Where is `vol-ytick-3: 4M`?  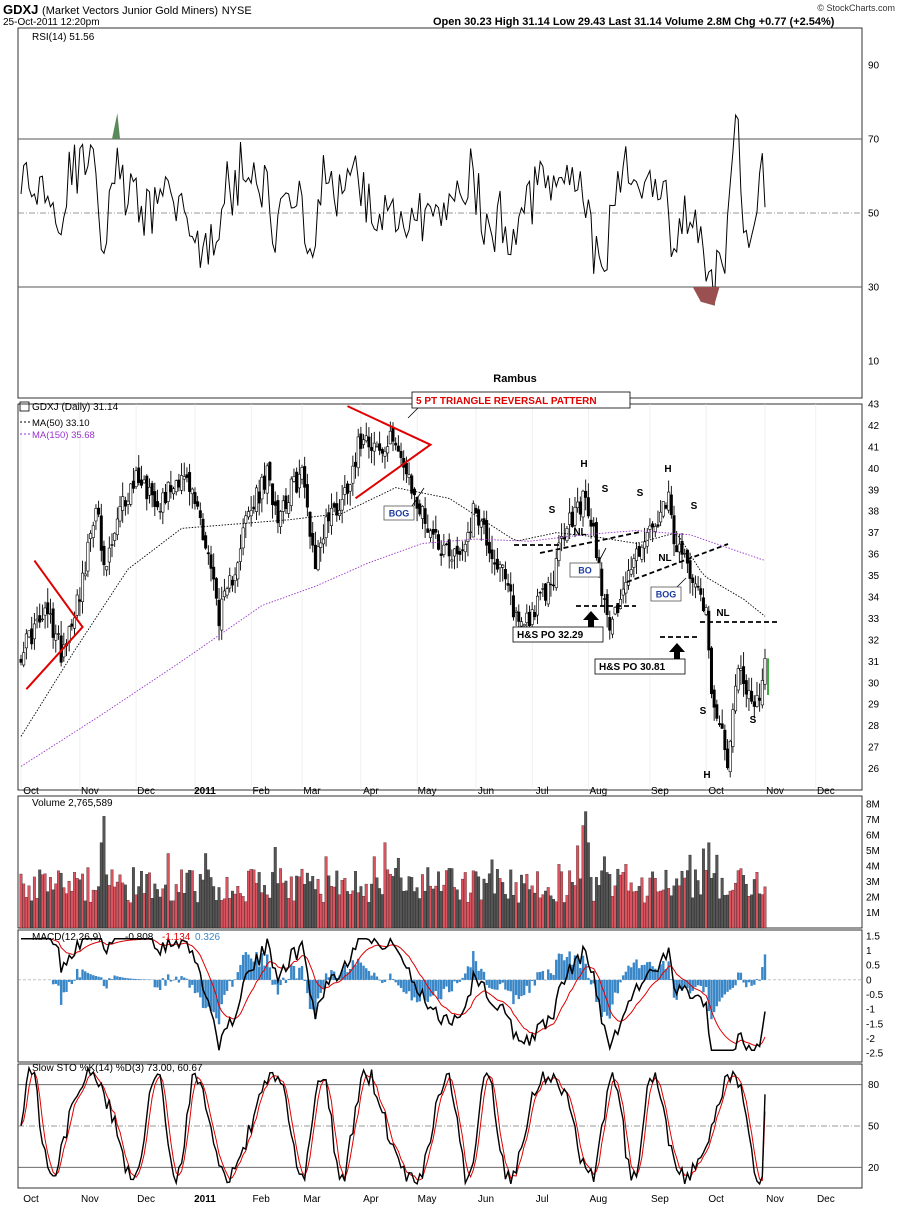
vol-ytick-3: 4M is located at coordinates (873, 866).